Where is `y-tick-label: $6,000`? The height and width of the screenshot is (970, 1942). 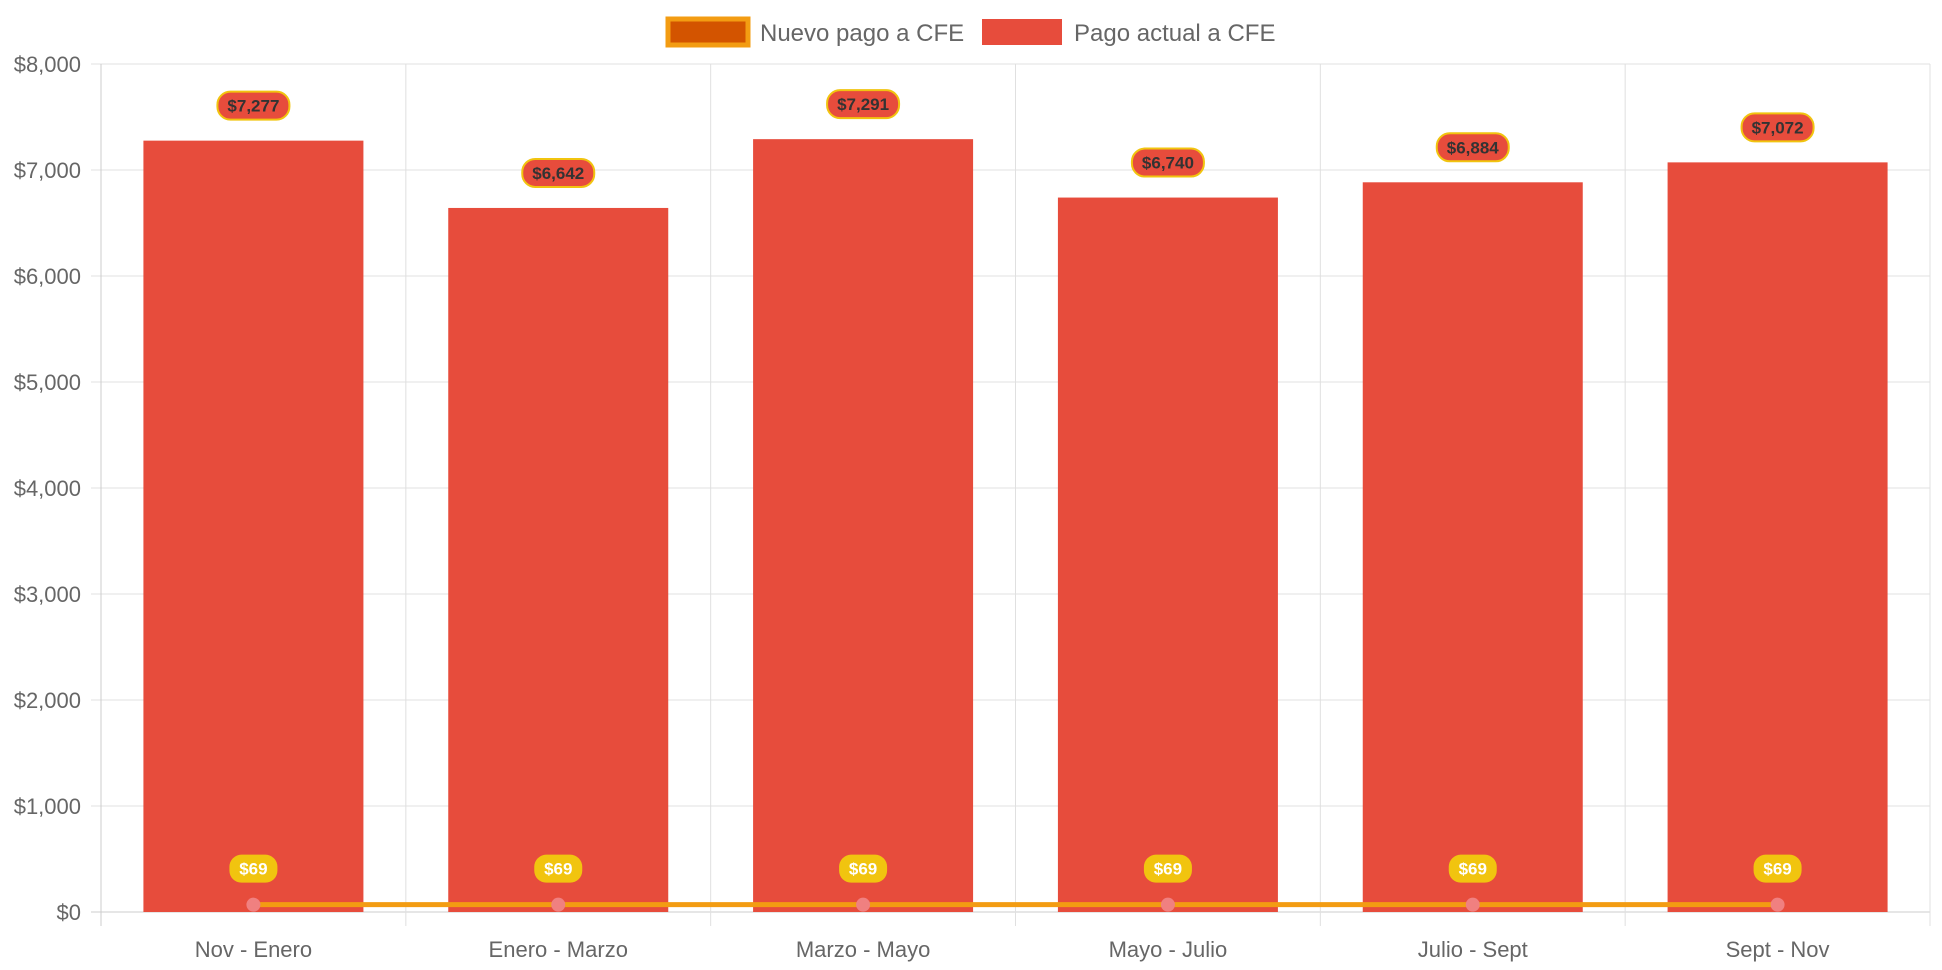 y-tick-label: $6,000 is located at coordinates (47, 276).